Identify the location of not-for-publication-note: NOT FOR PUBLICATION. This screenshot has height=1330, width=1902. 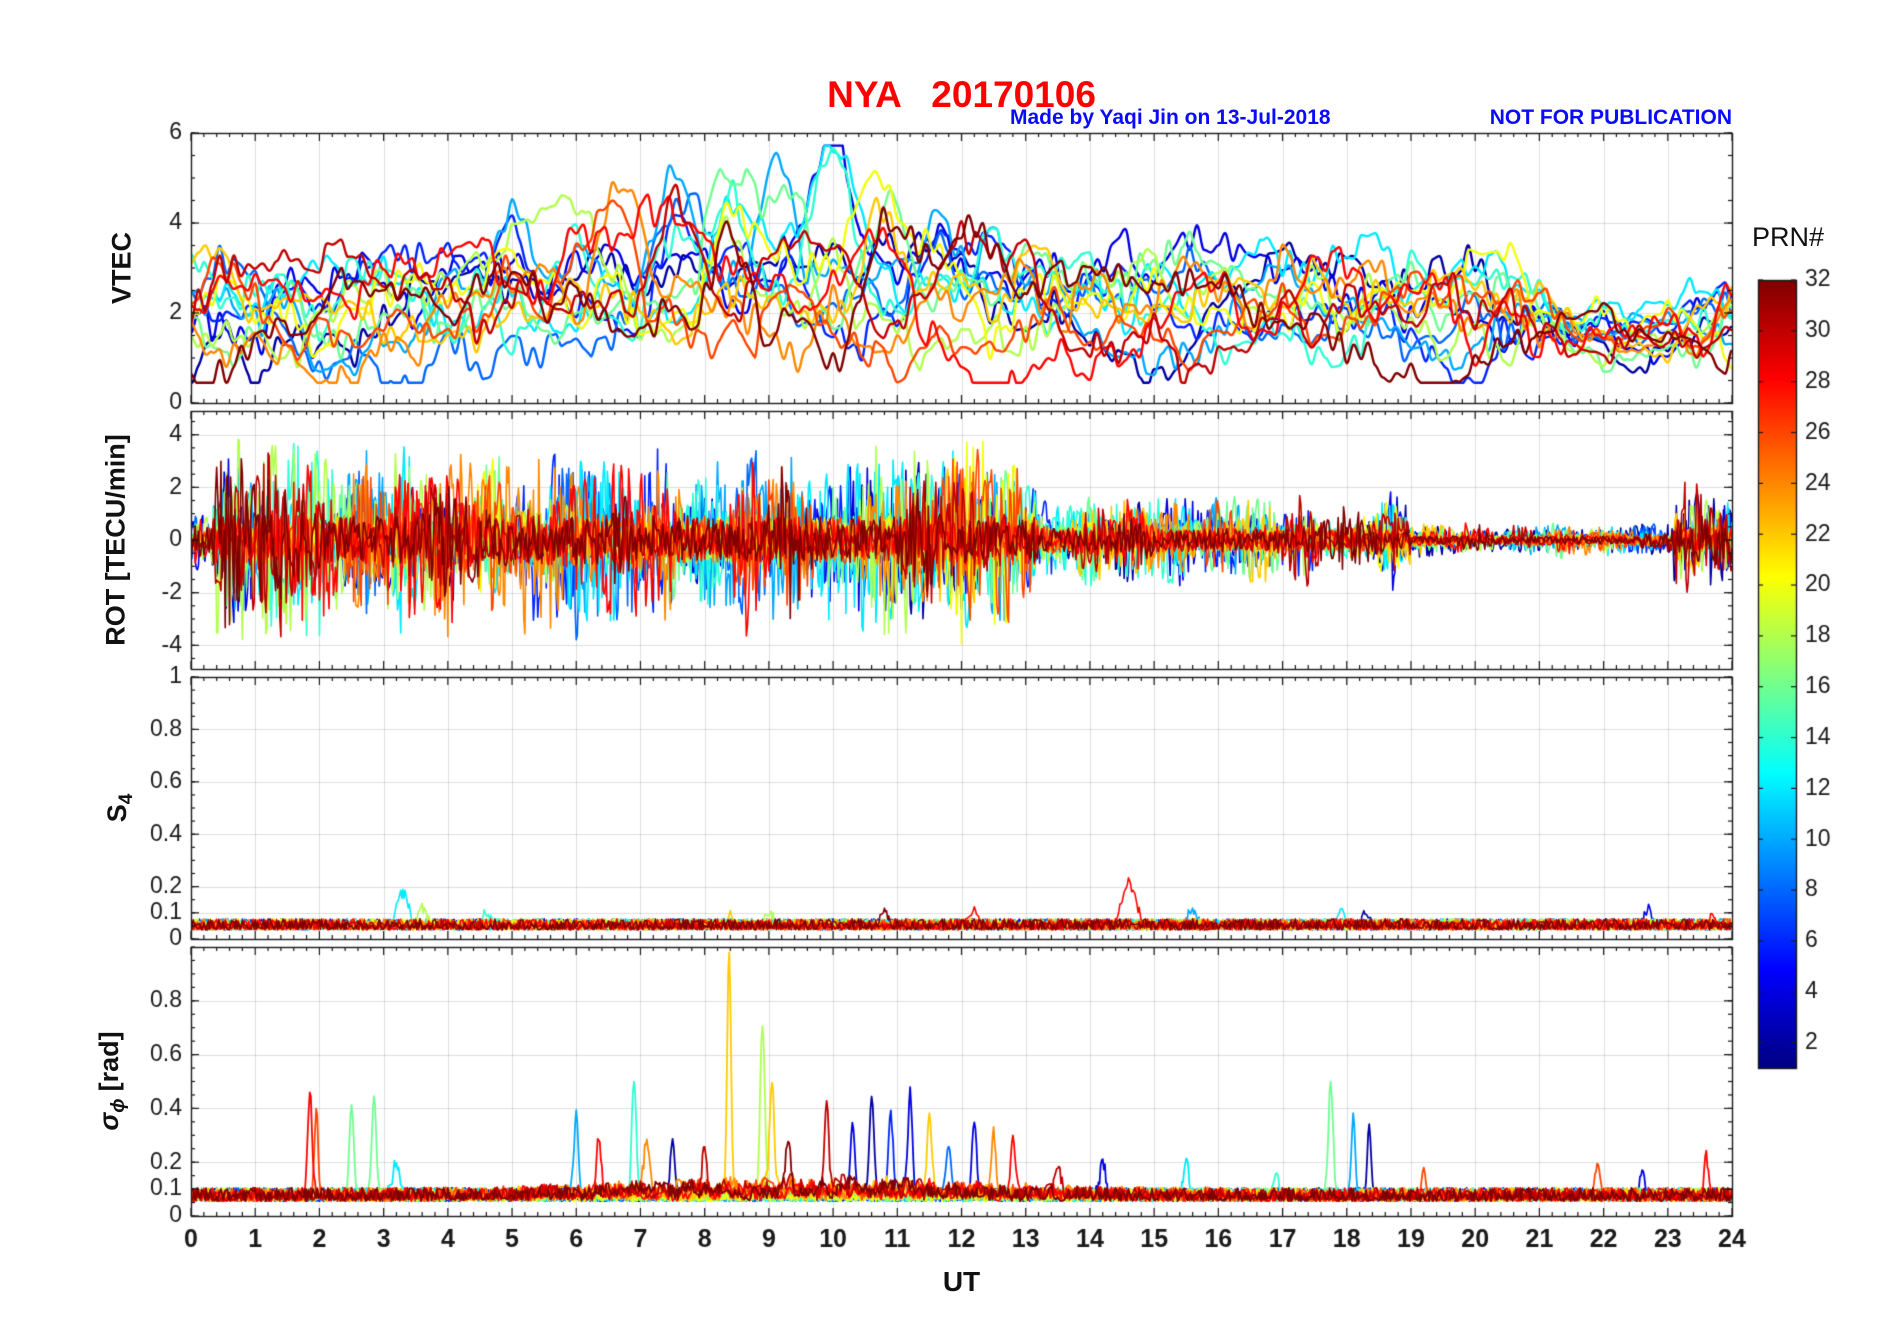
(1610, 117).